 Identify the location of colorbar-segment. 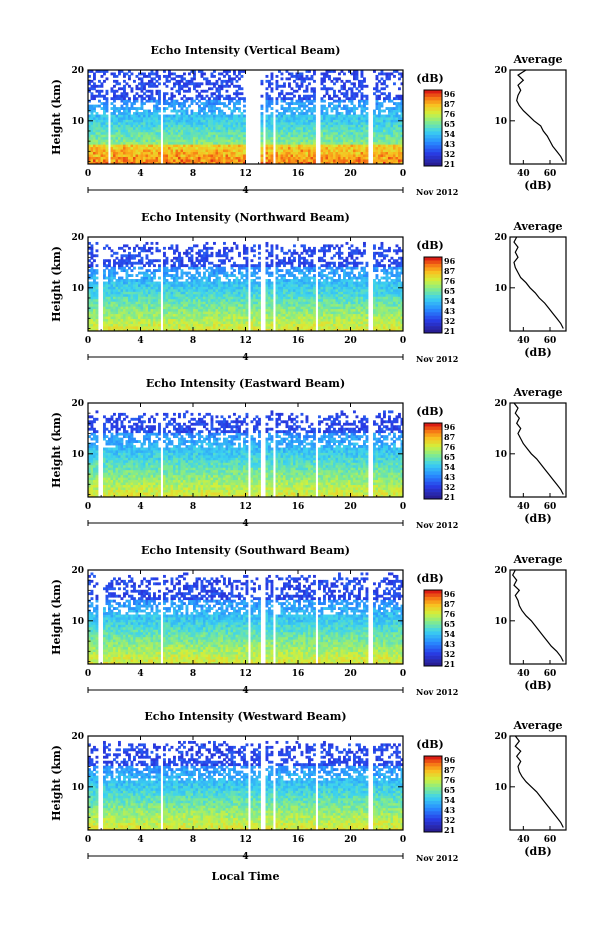
(433, 161).